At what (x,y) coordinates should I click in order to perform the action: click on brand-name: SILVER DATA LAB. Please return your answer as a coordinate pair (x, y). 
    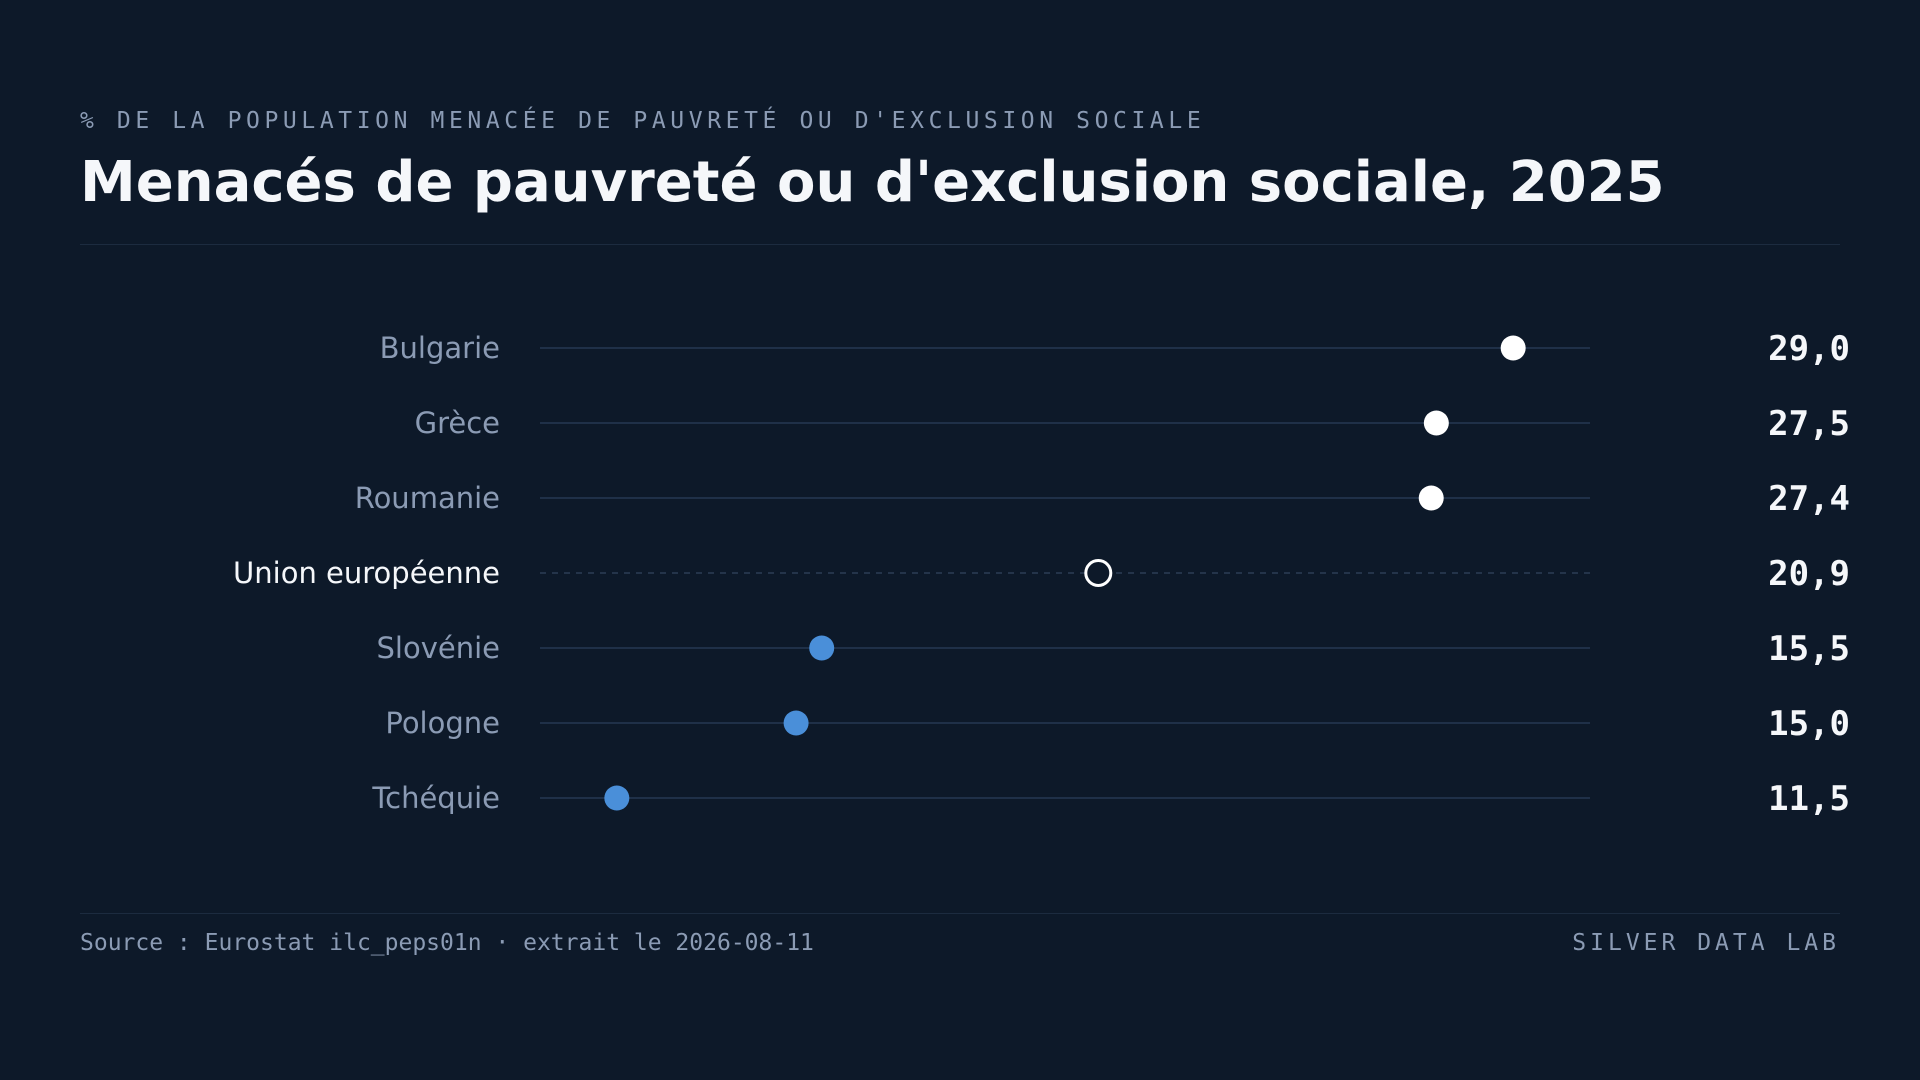
    Looking at the image, I should click on (1706, 943).